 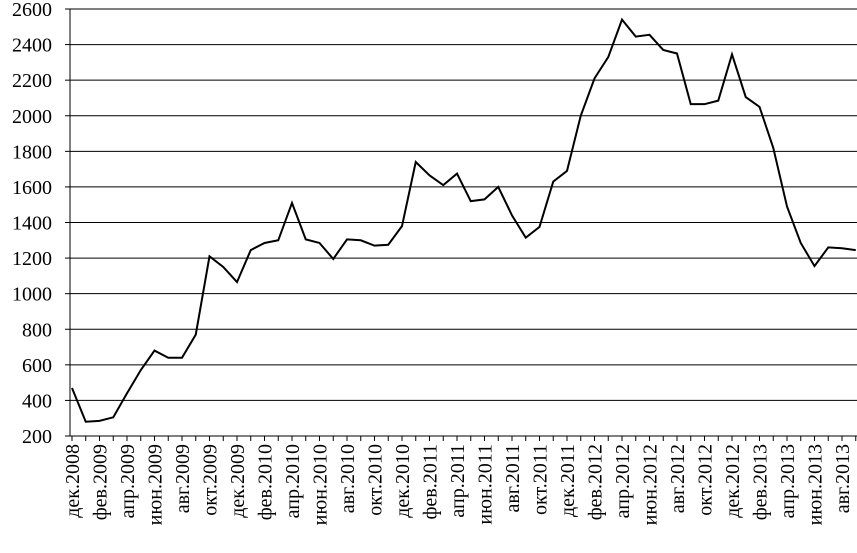 I want to click on y-tick-label: 1800, so click(x=32, y=152).